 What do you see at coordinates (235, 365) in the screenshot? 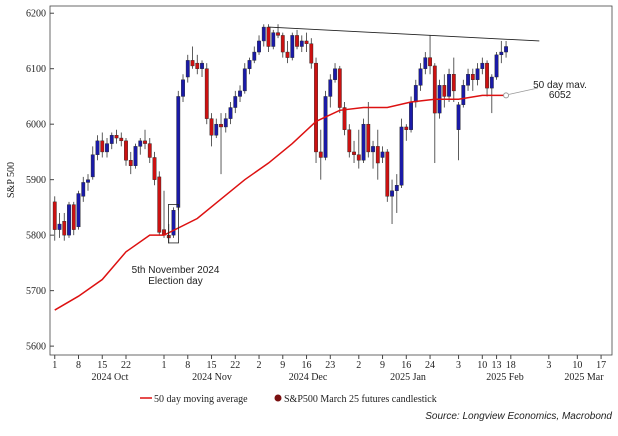
I see `x-tick-label: 22` at bounding box center [235, 365].